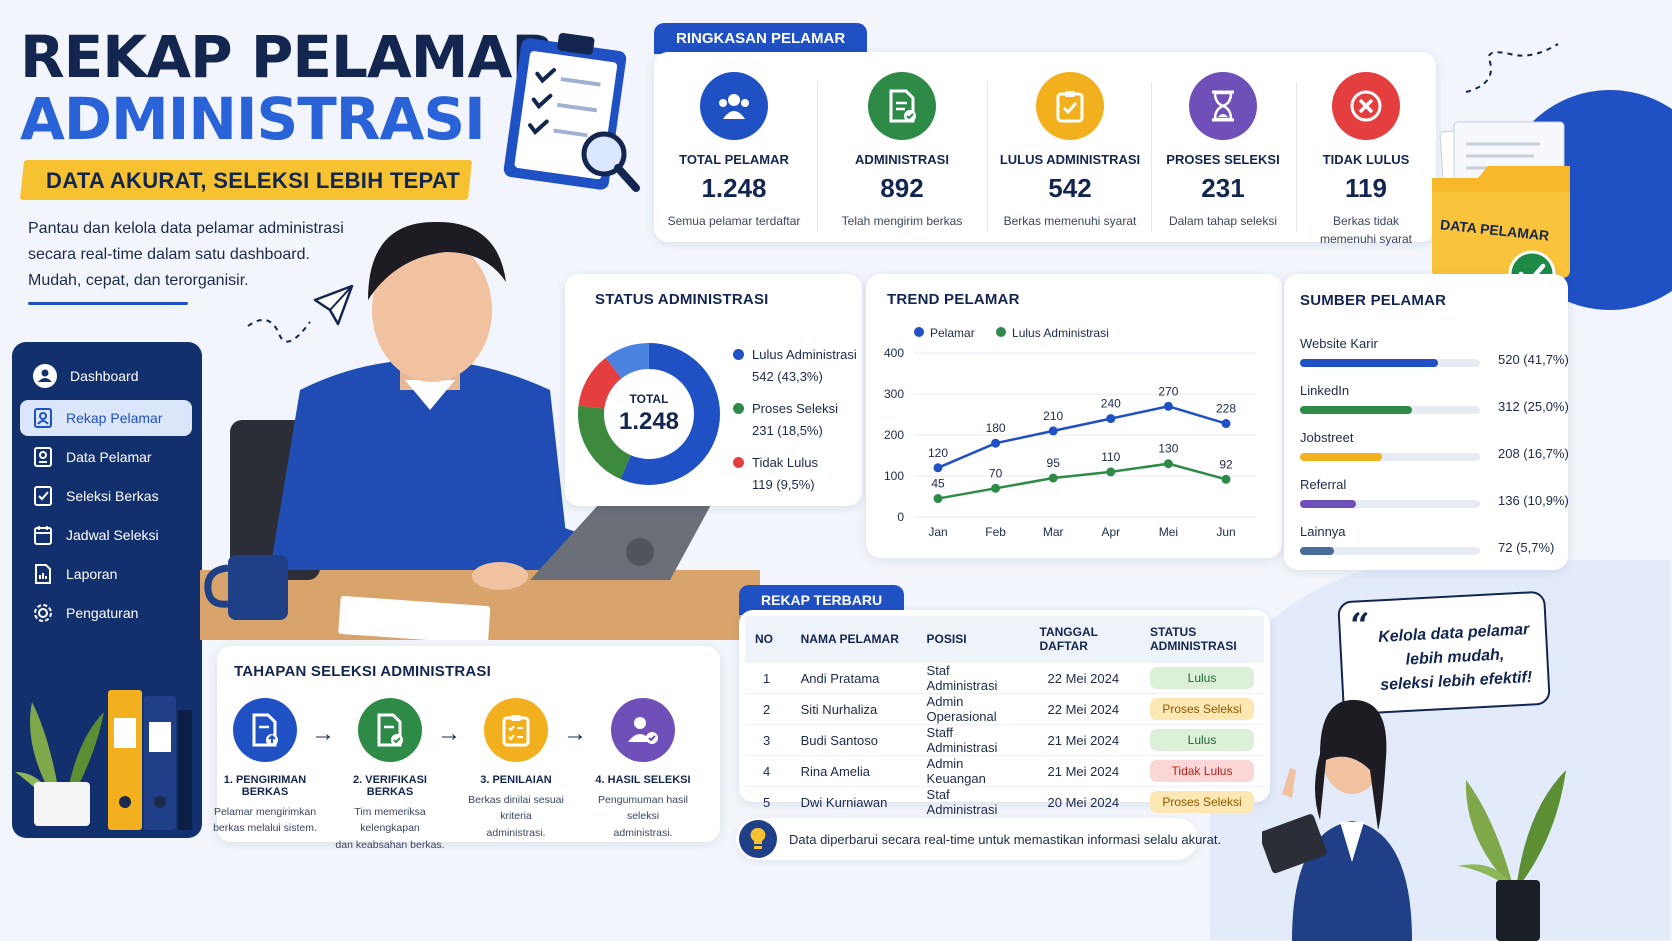 The height and width of the screenshot is (941, 1672). I want to click on sidebar-item-pengaturan: Pengaturan, so click(106, 613).